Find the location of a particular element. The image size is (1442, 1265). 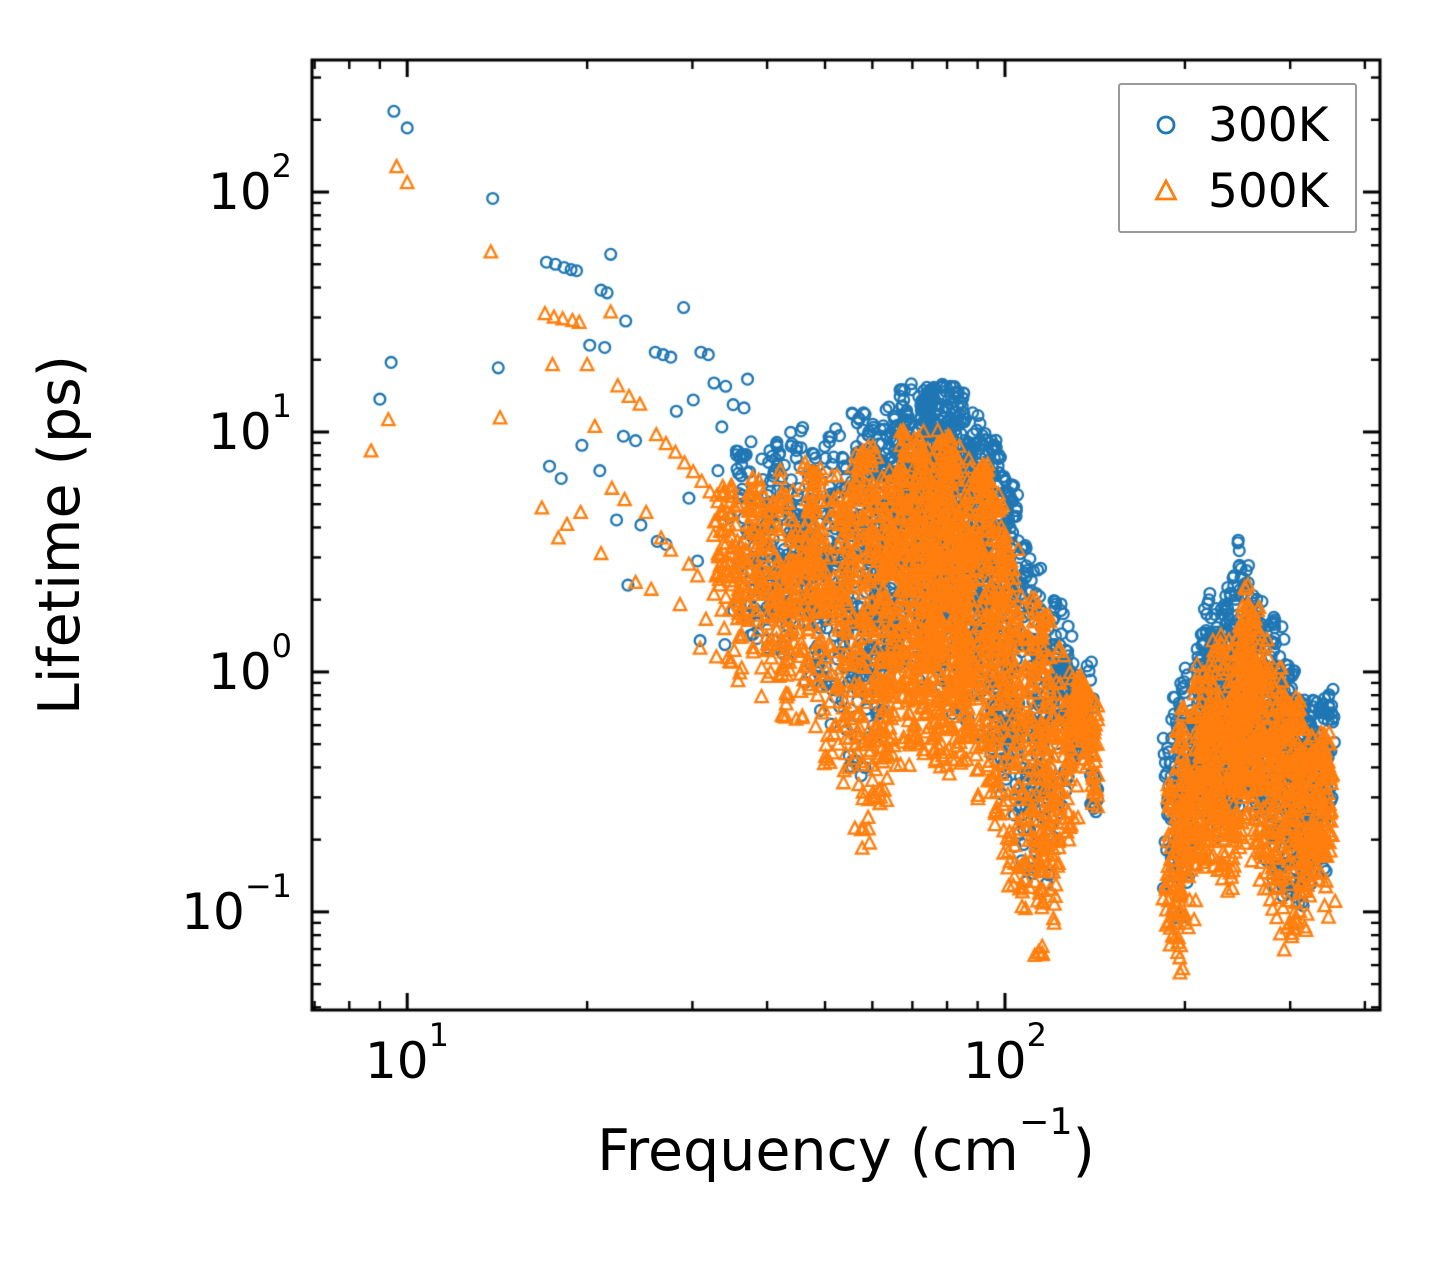

x-tick-exponent: 1 is located at coordinates (438, 1034).